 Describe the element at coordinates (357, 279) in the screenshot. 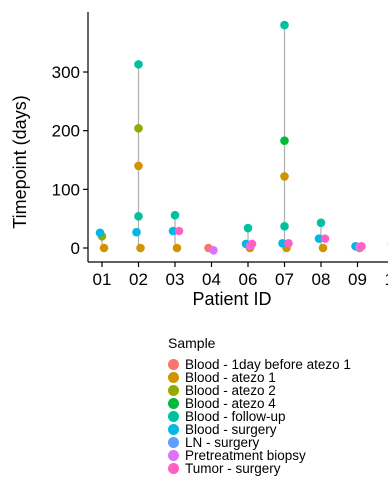

I see `x-tick-label: 09` at that location.